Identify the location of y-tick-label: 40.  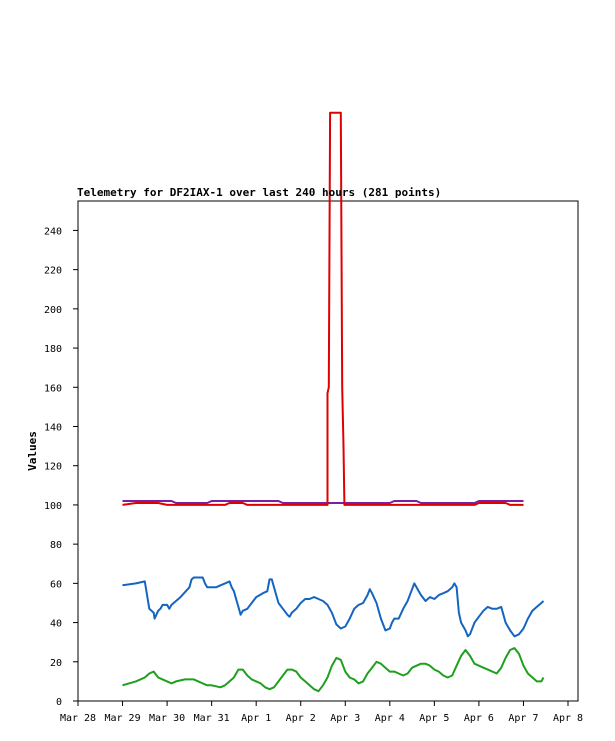
(56, 624).